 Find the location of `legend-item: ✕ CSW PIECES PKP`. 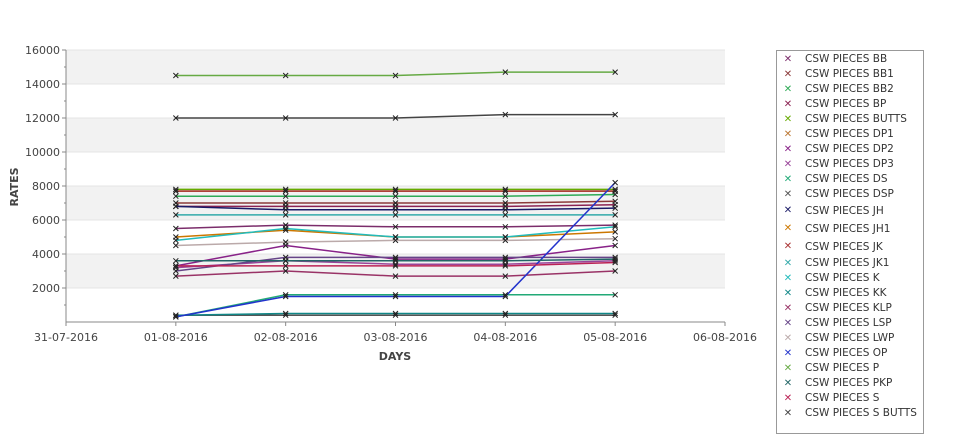

legend-item: ✕ CSW PIECES PKP is located at coordinates (850, 383).